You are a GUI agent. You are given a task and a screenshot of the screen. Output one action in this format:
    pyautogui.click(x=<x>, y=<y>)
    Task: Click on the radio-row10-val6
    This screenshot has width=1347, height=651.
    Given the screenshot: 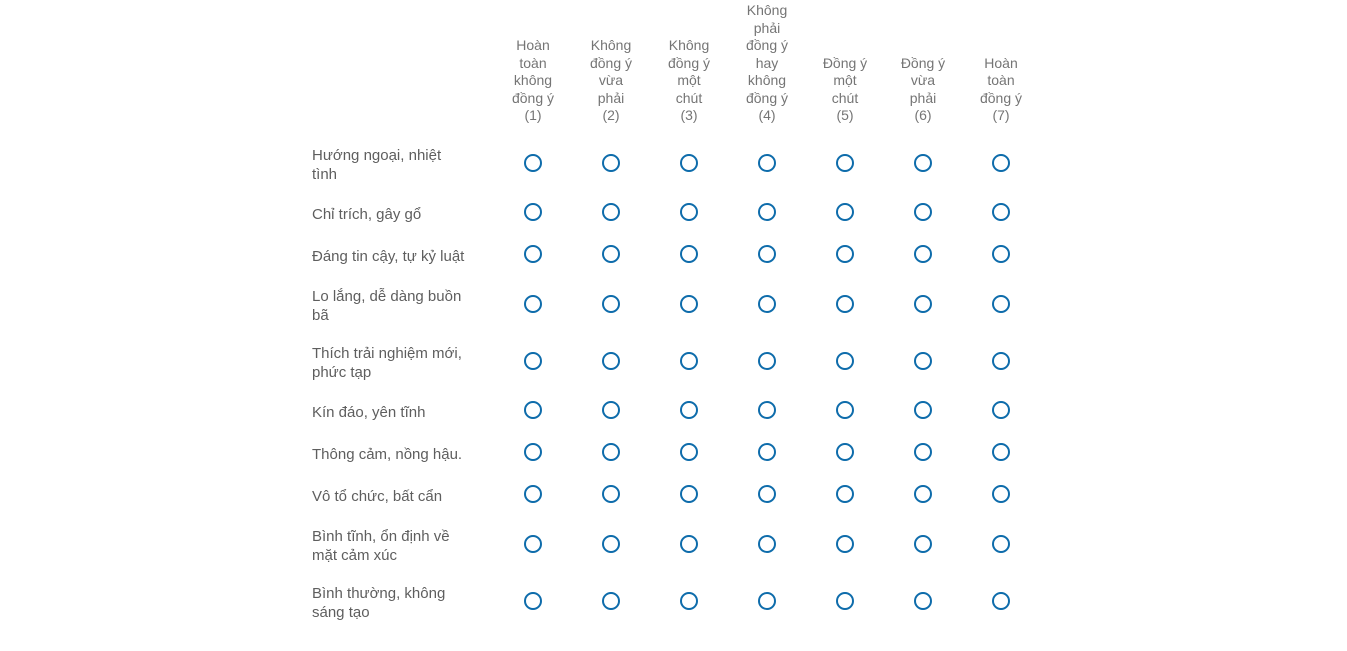 What is the action you would take?
    pyautogui.click(x=923, y=600)
    